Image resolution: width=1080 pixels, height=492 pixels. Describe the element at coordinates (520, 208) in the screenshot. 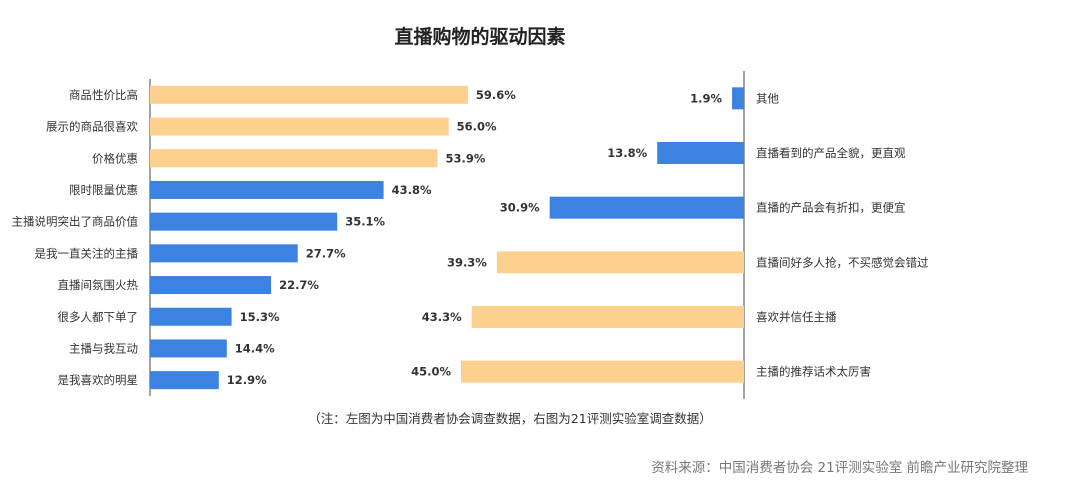

I see `right-value-label: 30.9%` at that location.